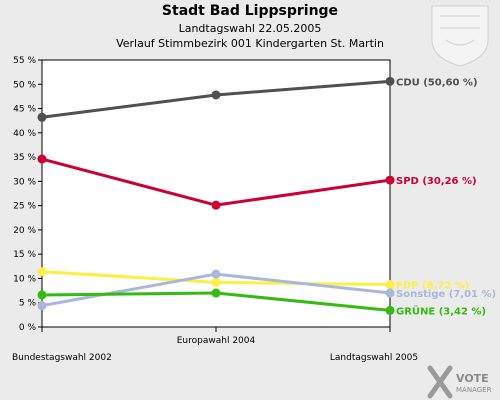  I want to click on y-tick-label: 25 %, so click(24, 207).